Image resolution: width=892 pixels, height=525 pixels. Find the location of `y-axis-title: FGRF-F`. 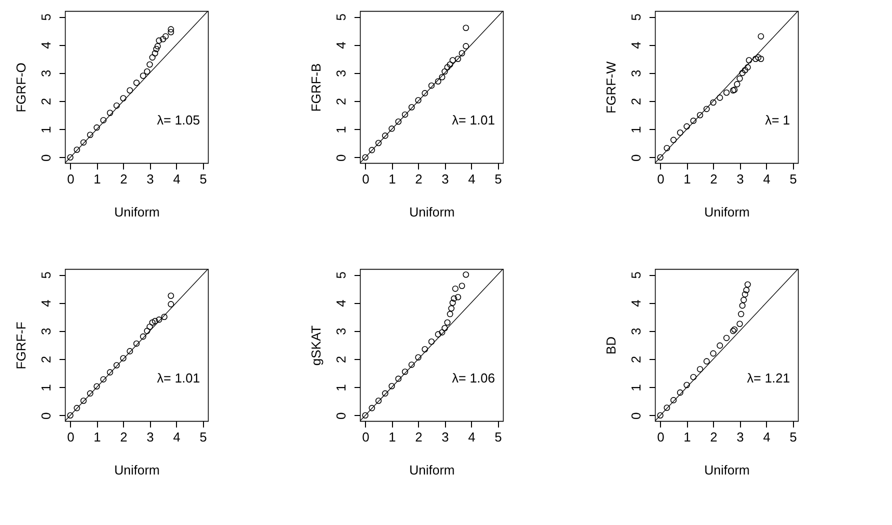

y-axis-title: FGRF-F is located at coordinates (21, 346).